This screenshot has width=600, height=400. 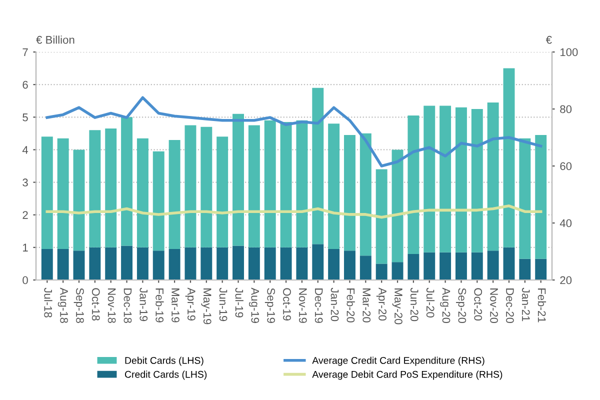 What do you see at coordinates (569, 52) in the screenshot?
I see `y2-tick-label: 100` at bounding box center [569, 52].